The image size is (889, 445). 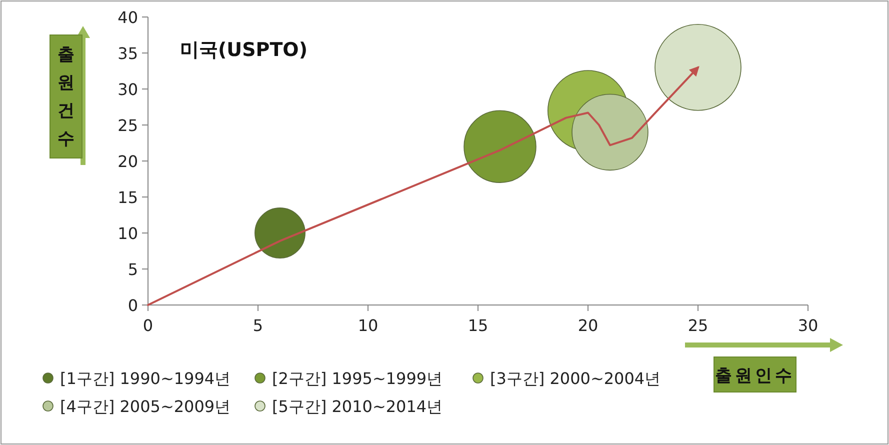 What do you see at coordinates (133, 305) in the screenshot?
I see `y-tick-label: 0` at bounding box center [133, 305].